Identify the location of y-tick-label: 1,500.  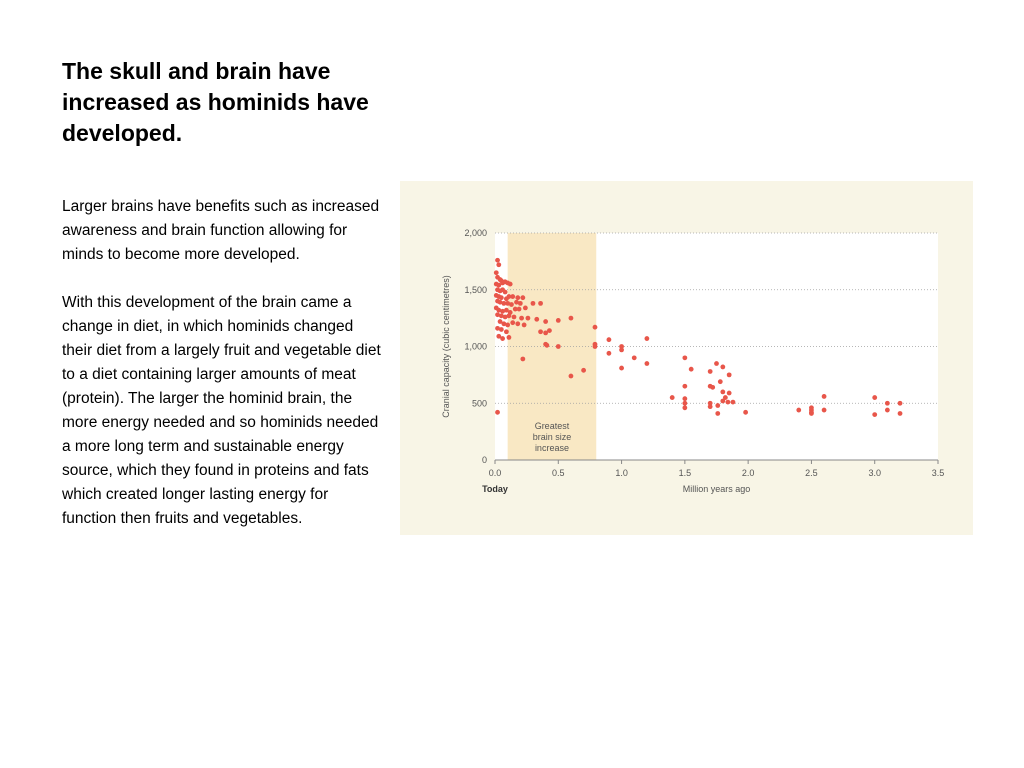
(475, 290).